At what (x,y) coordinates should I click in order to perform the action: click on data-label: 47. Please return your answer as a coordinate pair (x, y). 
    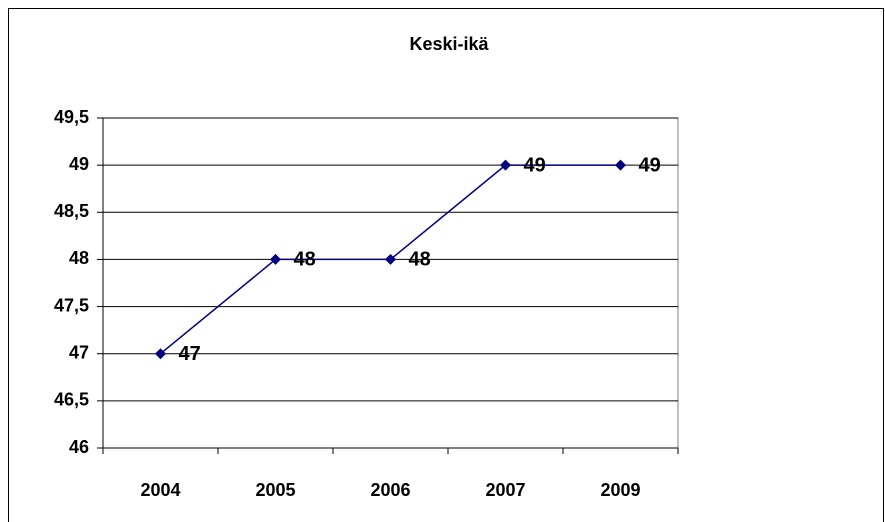
    Looking at the image, I should click on (190, 354).